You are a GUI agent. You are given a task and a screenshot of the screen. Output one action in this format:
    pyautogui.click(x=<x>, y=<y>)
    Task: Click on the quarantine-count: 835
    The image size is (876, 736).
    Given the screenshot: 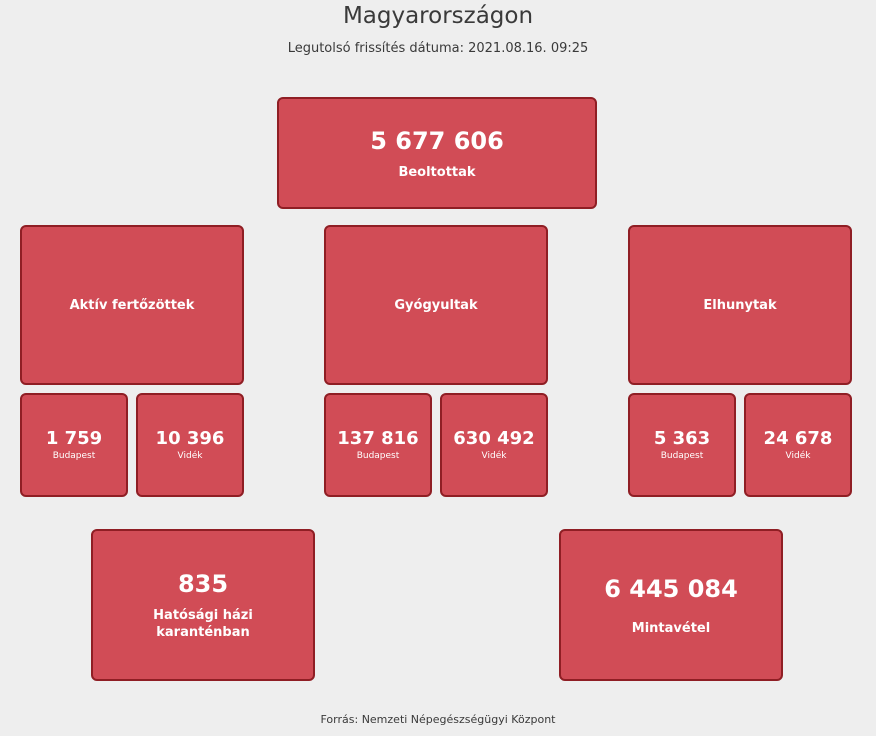 What is the action you would take?
    pyautogui.click(x=203, y=584)
    